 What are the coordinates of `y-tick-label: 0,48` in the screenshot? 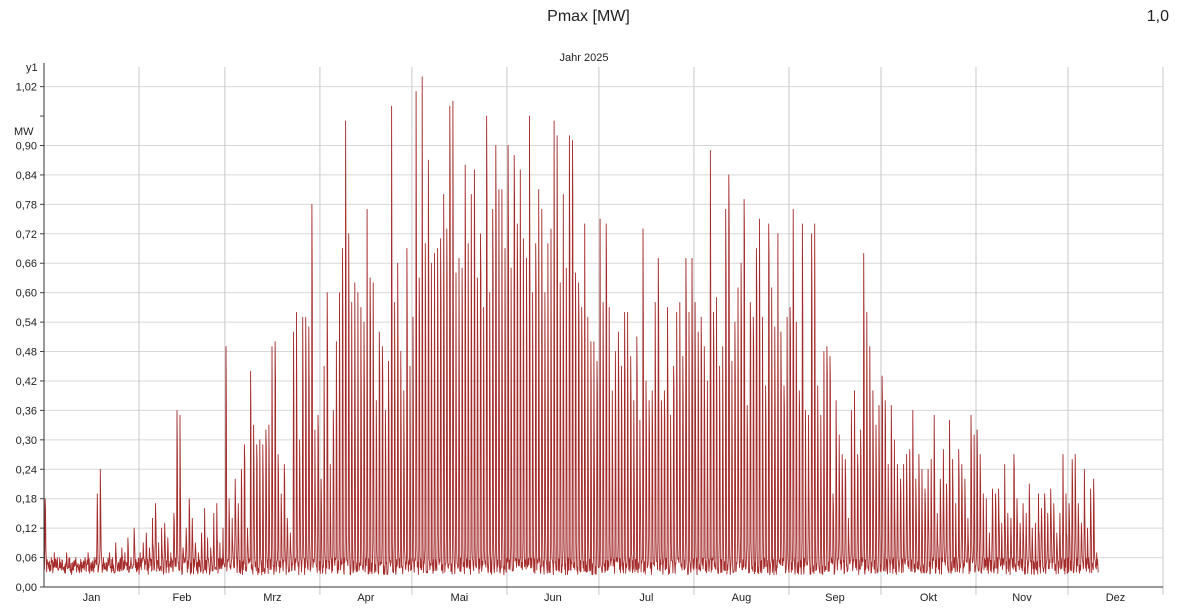 It's located at (26, 353).